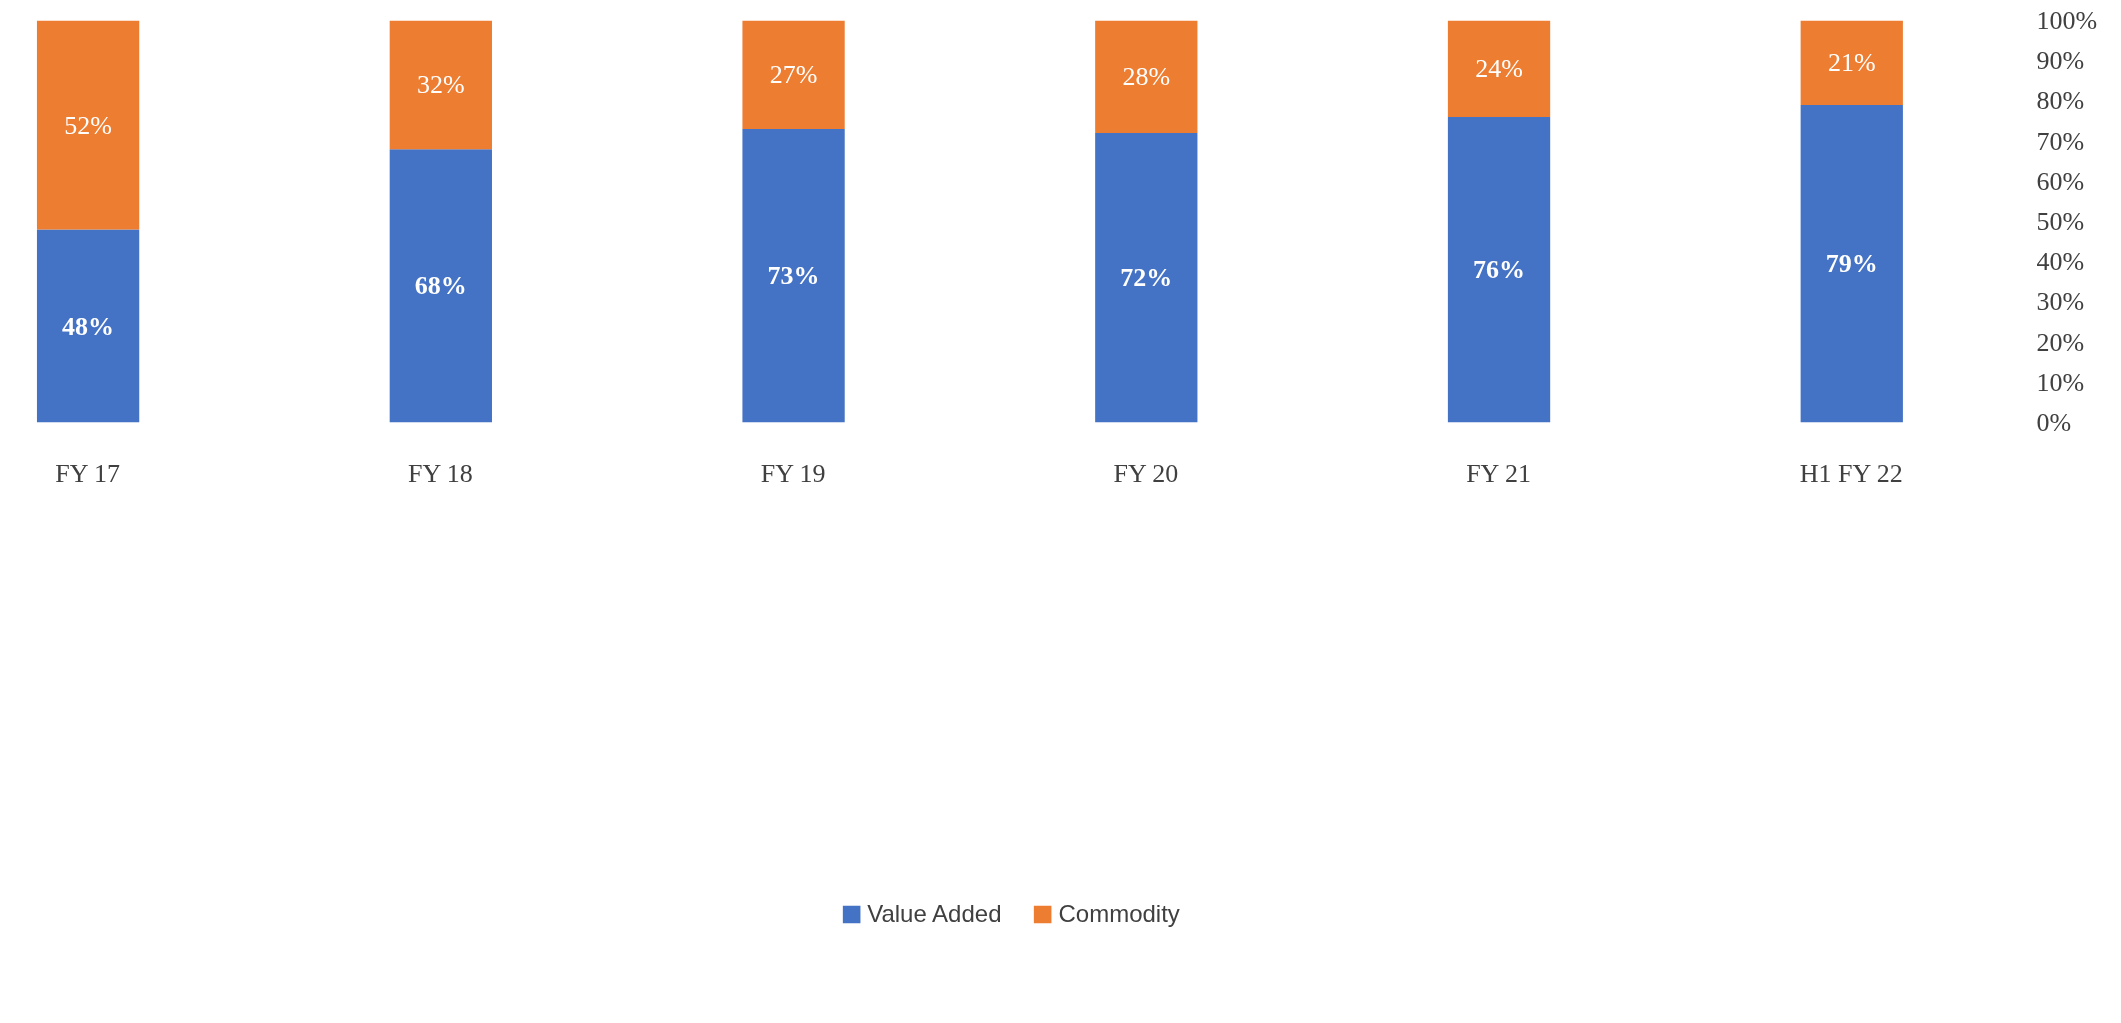 This screenshot has width=2121, height=1023. Describe the element at coordinates (1146, 473) in the screenshot. I see `x-tick-label: FY 20` at that location.